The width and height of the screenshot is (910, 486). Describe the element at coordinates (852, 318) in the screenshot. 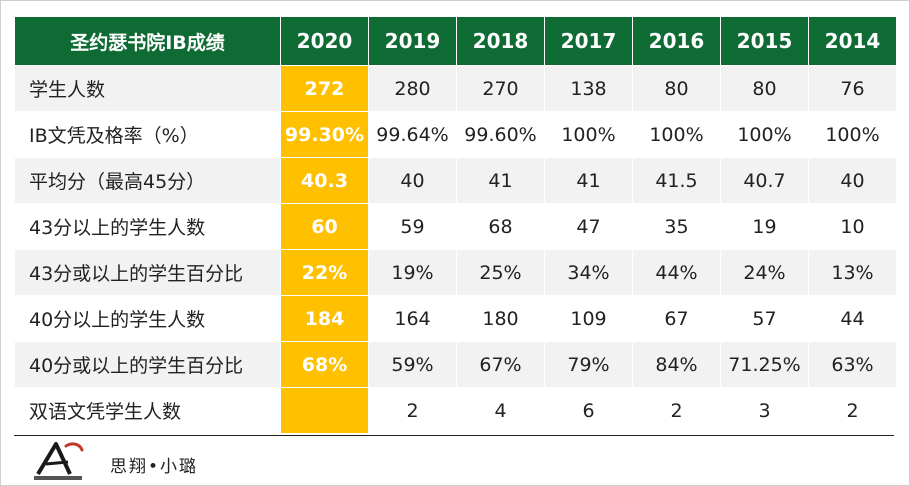

I see `cell-value: 44` at that location.